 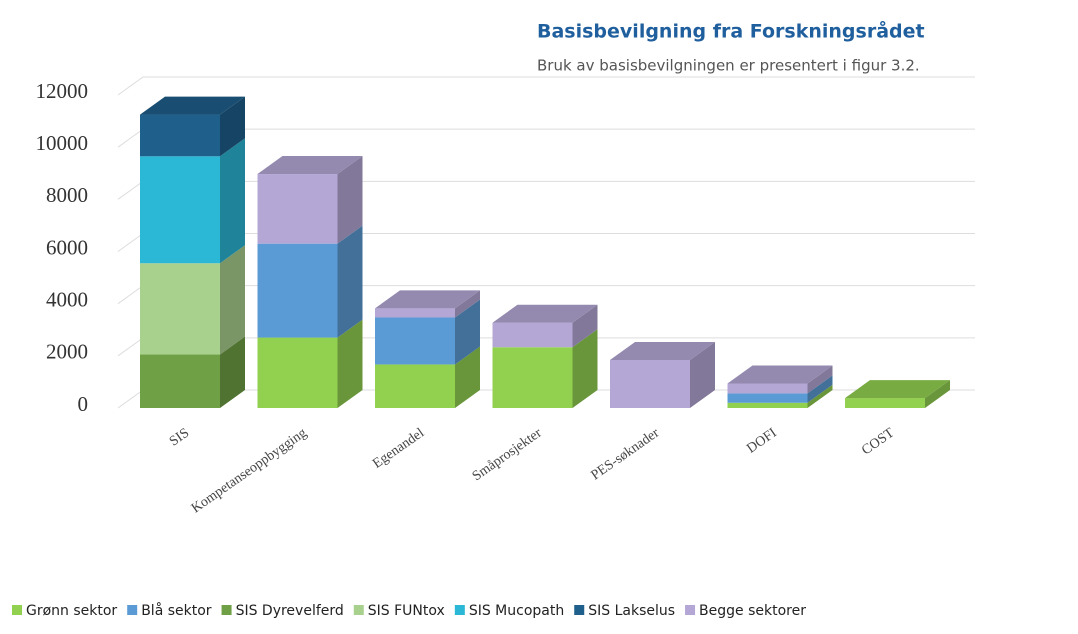 What do you see at coordinates (878, 441) in the screenshot?
I see `x-tick-label: COST` at bounding box center [878, 441].